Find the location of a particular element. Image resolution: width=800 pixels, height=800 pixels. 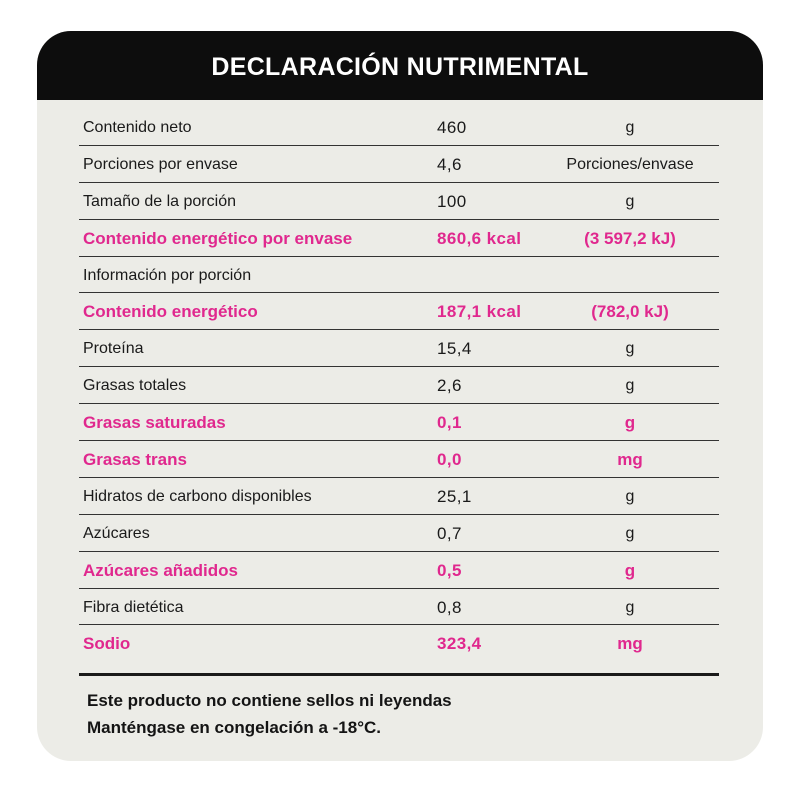

row-label: Grasas saturadas is located at coordinates (154, 423).